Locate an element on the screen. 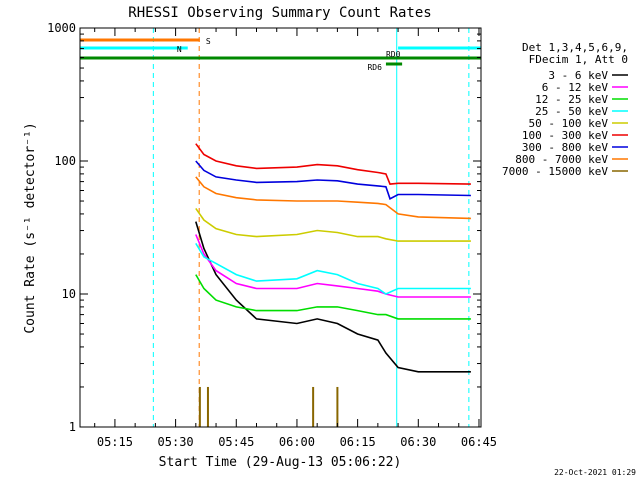  flag-label-n: N is located at coordinates (179, 49).